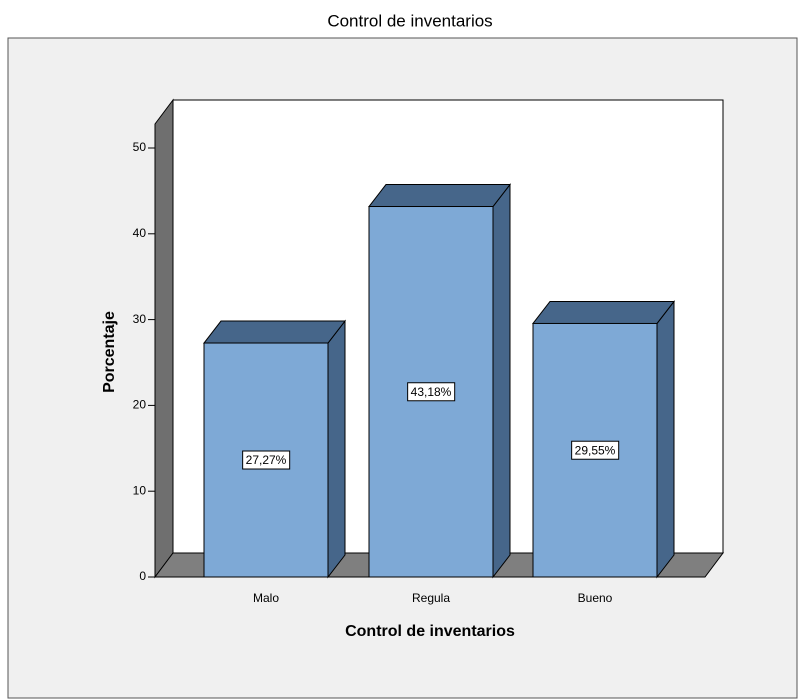 The image size is (798, 699). I want to click on value-label: 43,18%, so click(431, 392).